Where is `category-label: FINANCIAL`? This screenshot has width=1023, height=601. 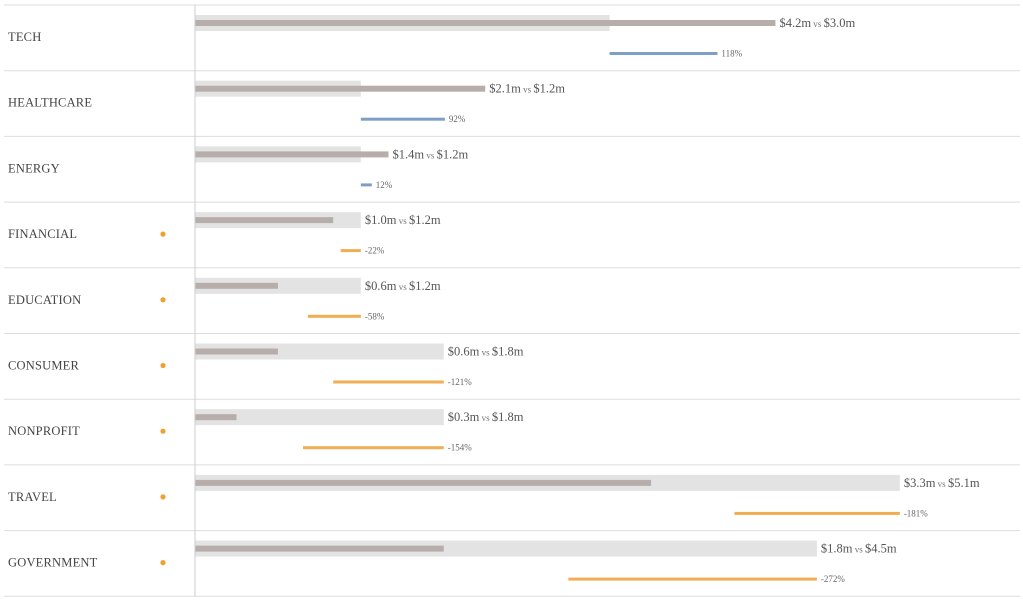 category-label: FINANCIAL is located at coordinates (42, 234).